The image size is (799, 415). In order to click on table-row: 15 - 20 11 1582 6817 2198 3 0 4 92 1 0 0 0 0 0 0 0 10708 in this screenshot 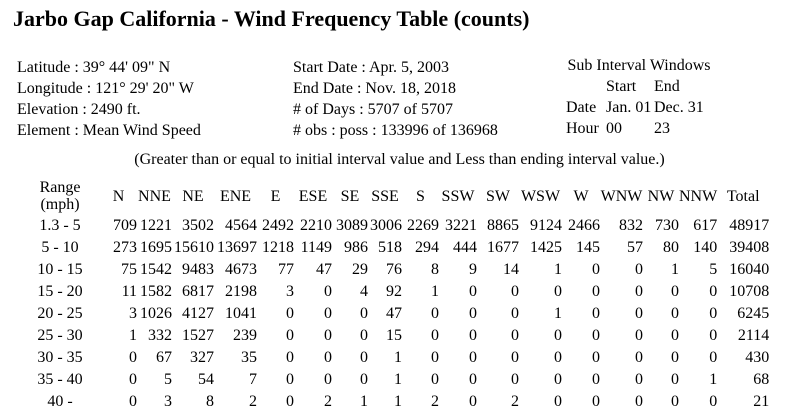, I will do `click(394, 292)`.